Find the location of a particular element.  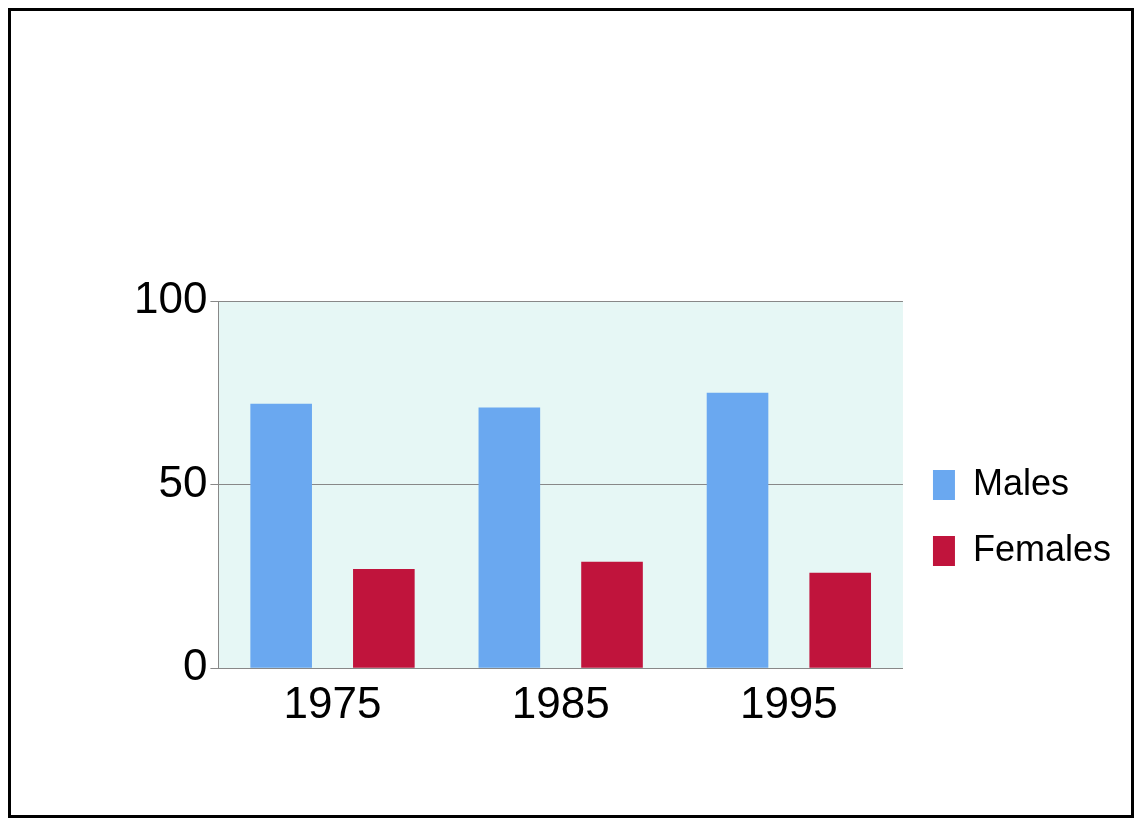

y-tick-label: 100 is located at coordinates (170, 298).